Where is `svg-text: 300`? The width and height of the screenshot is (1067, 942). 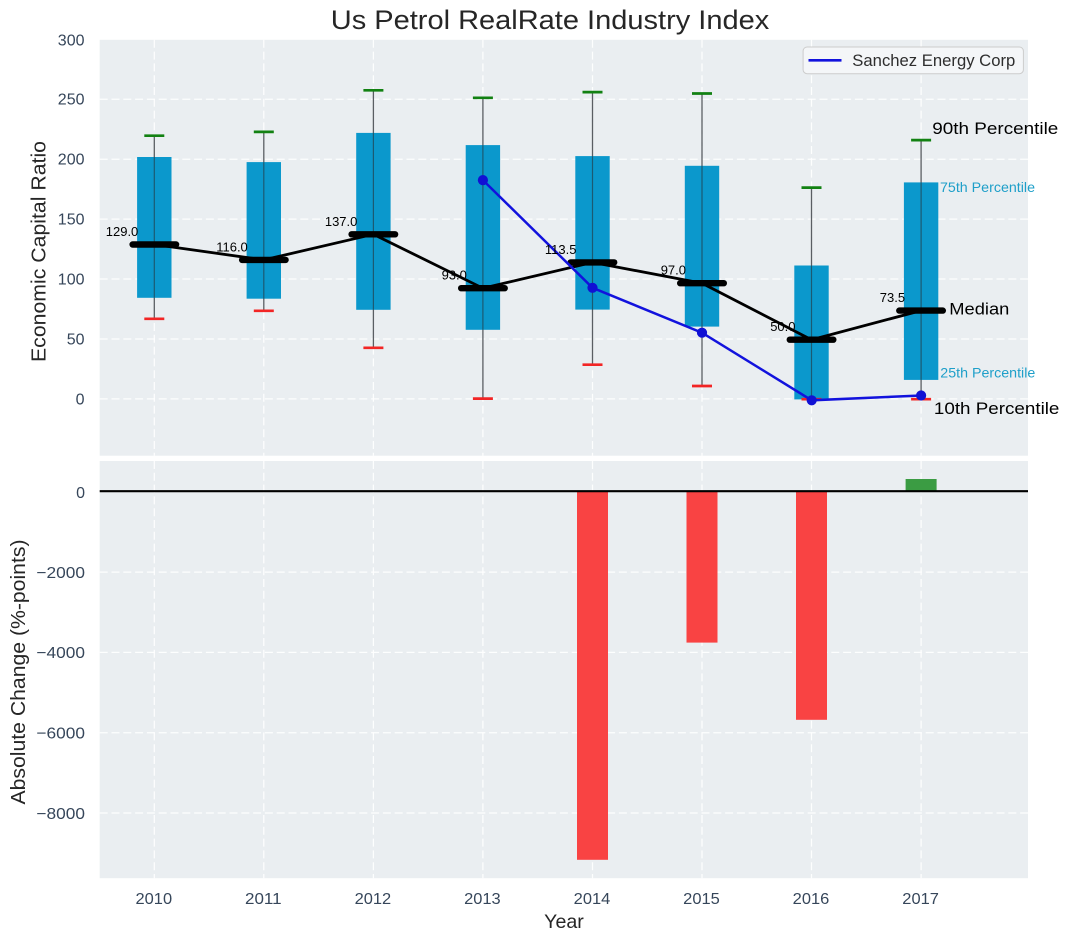
svg-text: 300 is located at coordinates (71, 41).